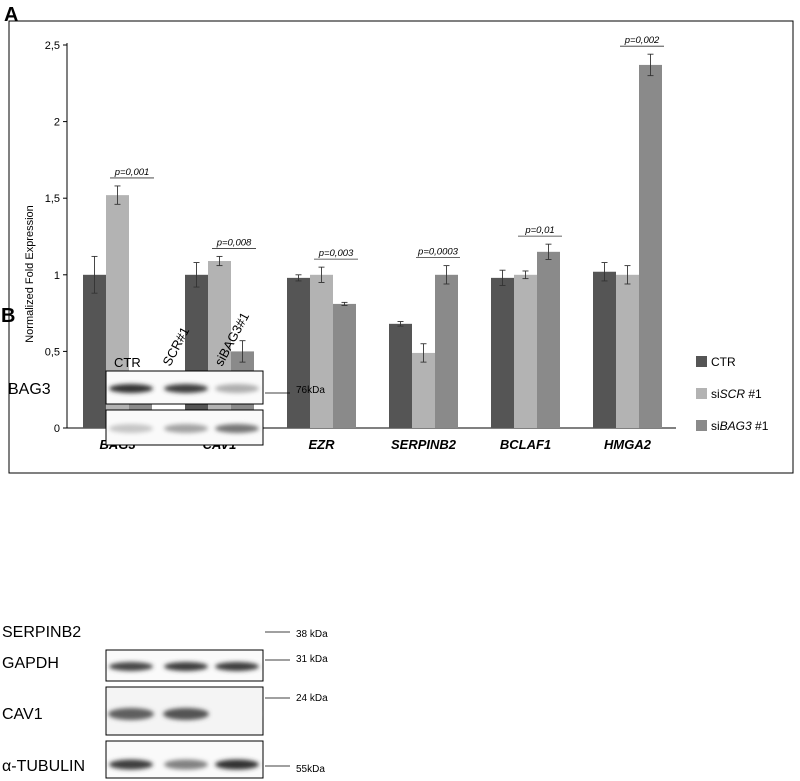 This screenshot has height=781, width=800. Describe the element at coordinates (424, 444) in the screenshot. I see `category-label: SERPINB2` at that location.